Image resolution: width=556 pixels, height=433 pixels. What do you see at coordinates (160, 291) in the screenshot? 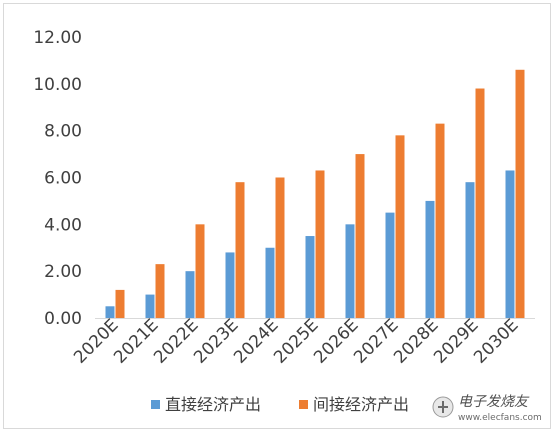
I see `indirect-output-bar-2021E` at bounding box center [160, 291].